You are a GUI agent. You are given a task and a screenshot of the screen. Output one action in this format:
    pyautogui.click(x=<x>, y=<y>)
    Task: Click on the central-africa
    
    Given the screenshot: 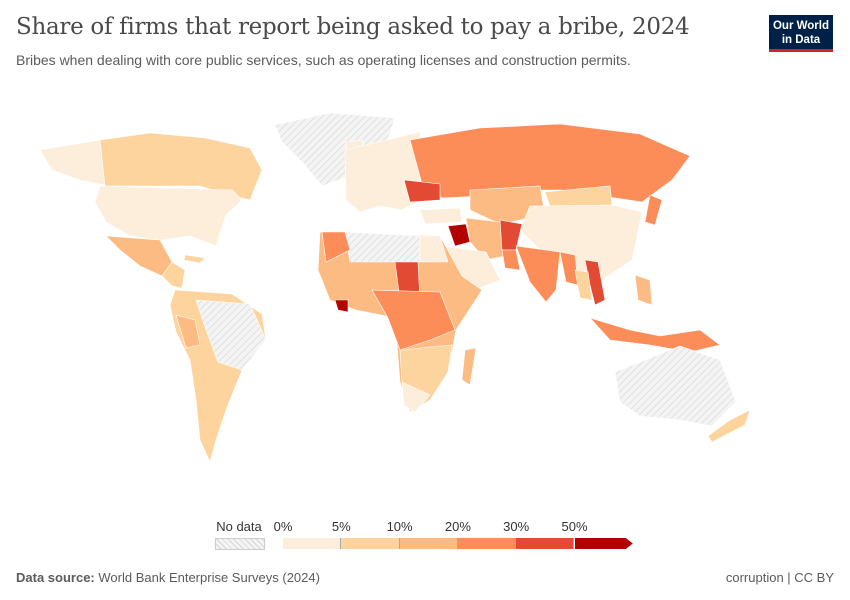 What is the action you would take?
    pyautogui.click(x=413, y=320)
    